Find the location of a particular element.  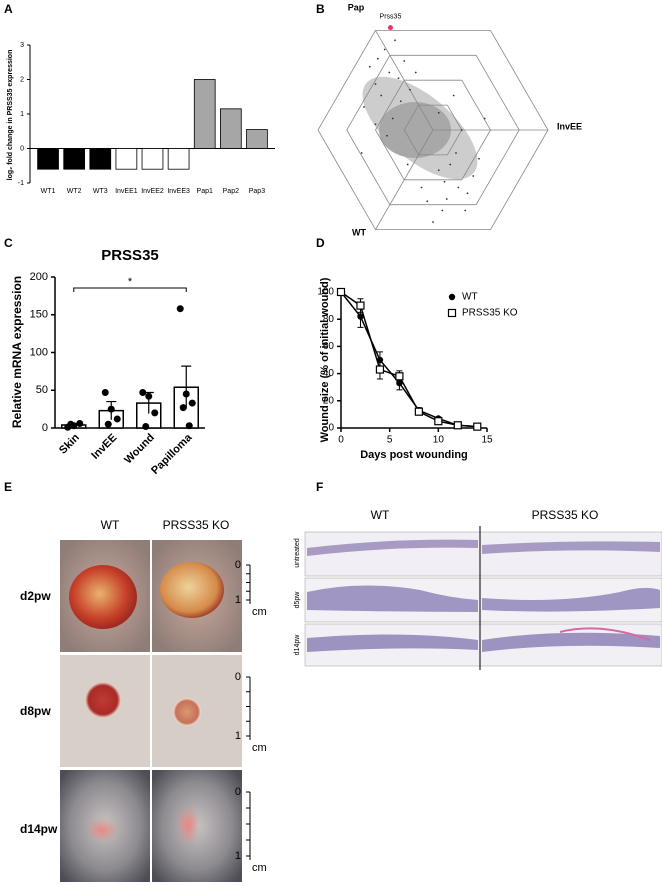

legend-label: PRSS35 KO is located at coordinates (490, 313).